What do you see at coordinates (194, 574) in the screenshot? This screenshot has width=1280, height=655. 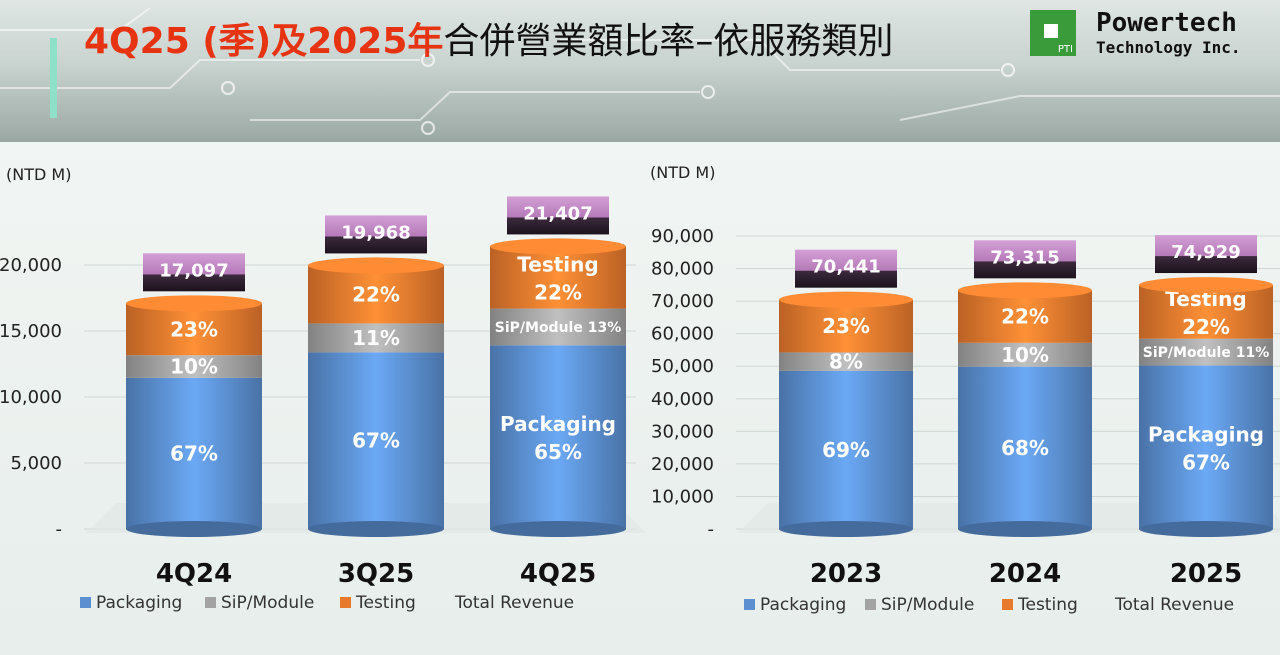 I see `x-category-label: 4Q24` at bounding box center [194, 574].